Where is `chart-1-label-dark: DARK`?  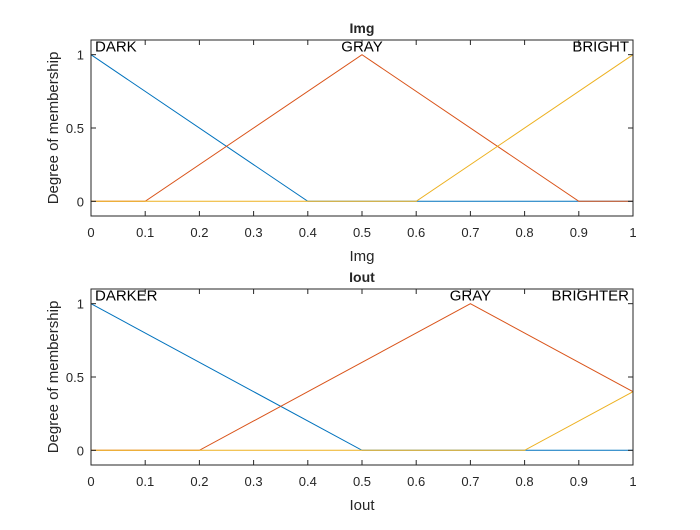 chart-1-label-dark: DARK is located at coordinates (116, 47).